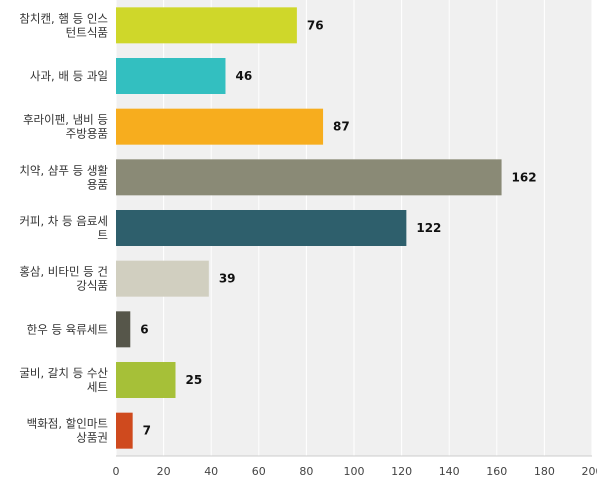  I want to click on x-tick-label: 140, so click(449, 471).